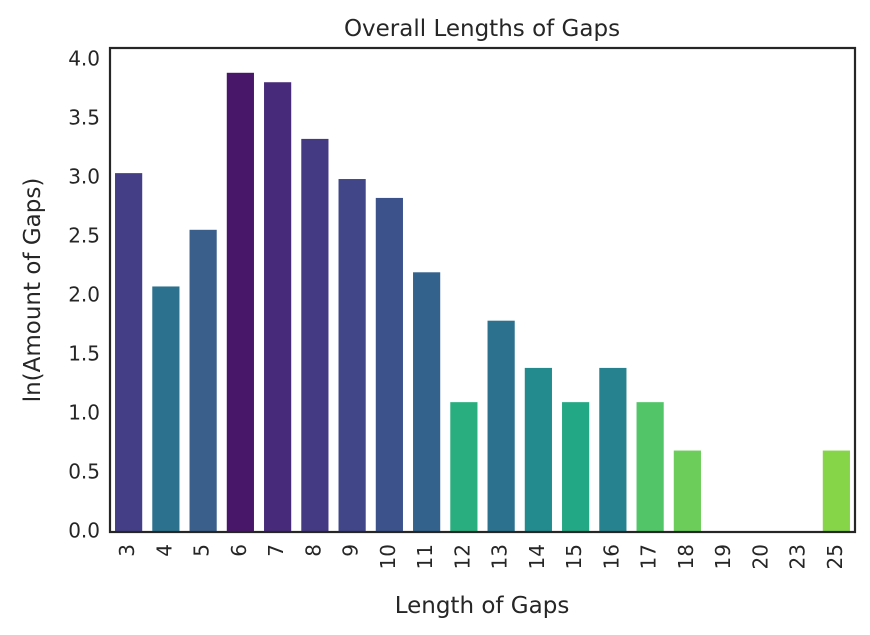  I want to click on y-tick-label: 4.0, so click(84, 58).